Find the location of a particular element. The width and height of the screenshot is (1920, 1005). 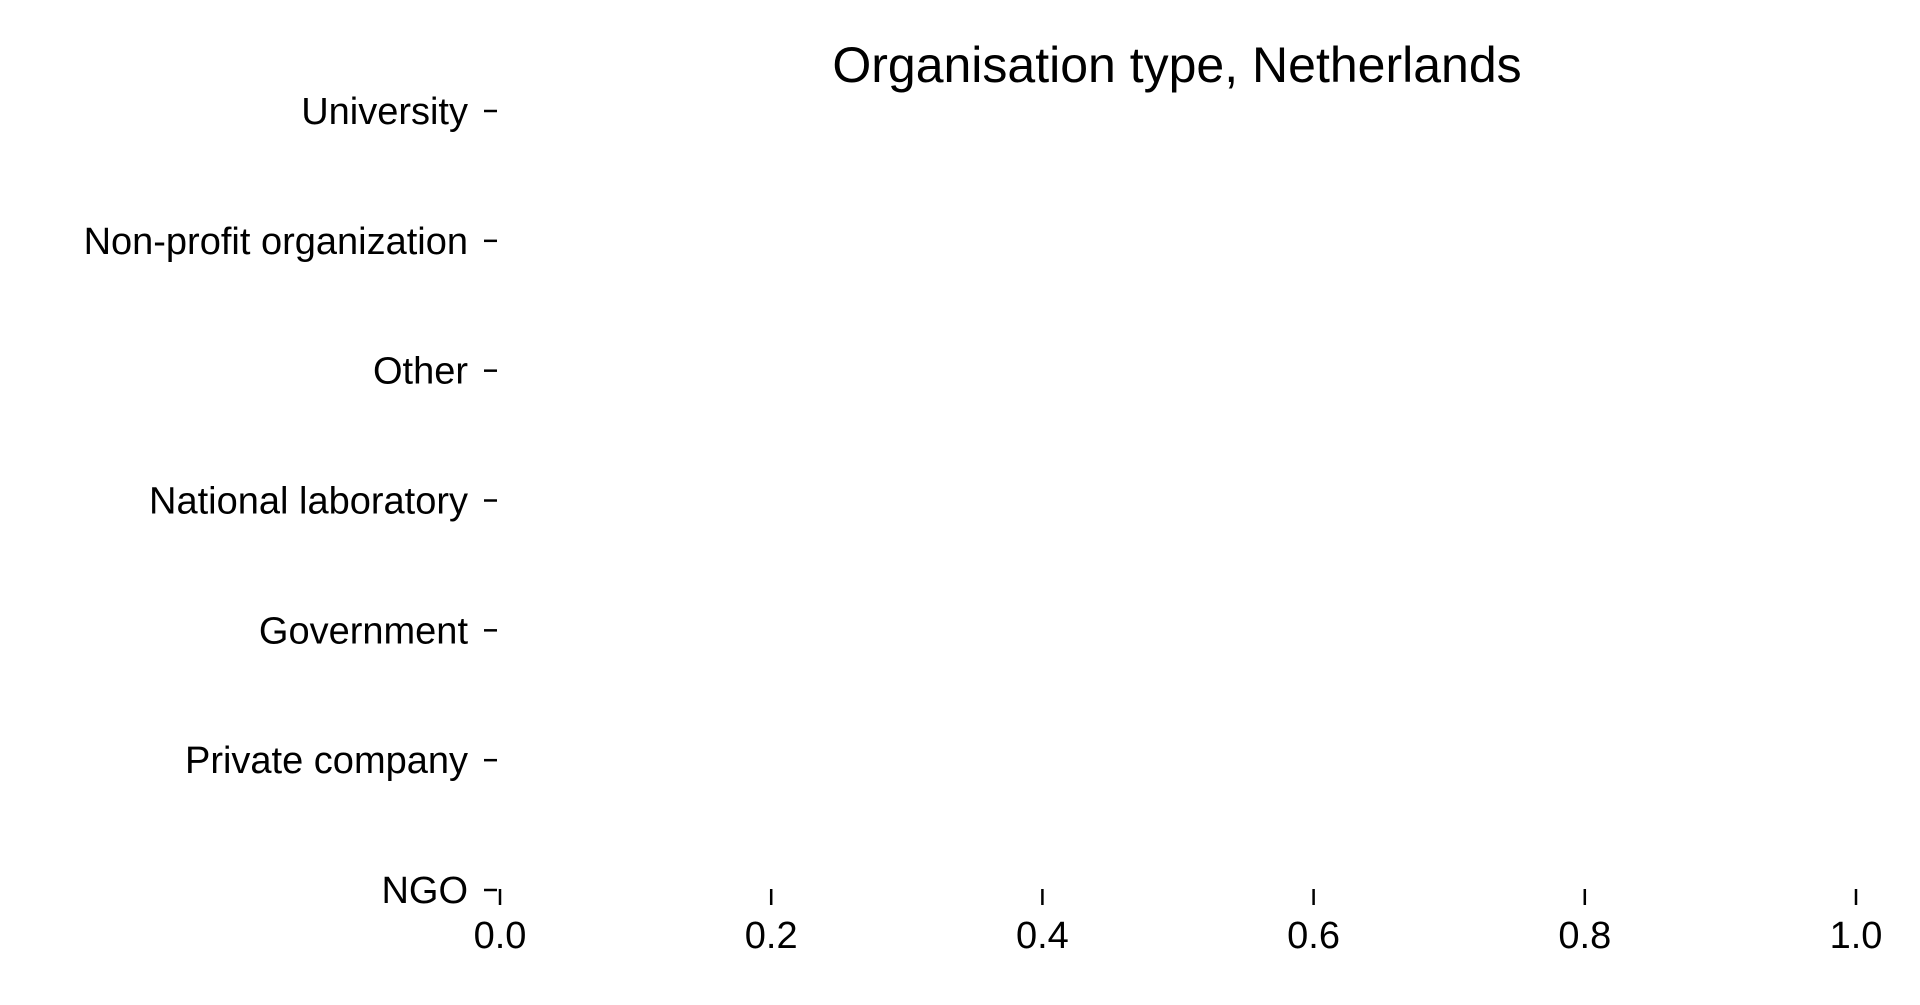

y-tick-label-university: University is located at coordinates (384, 112).